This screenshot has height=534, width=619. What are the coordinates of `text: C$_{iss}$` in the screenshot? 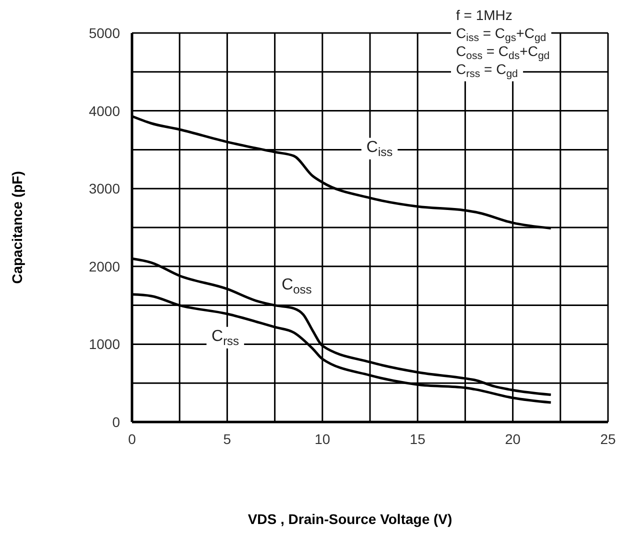 It's located at (379, 148).